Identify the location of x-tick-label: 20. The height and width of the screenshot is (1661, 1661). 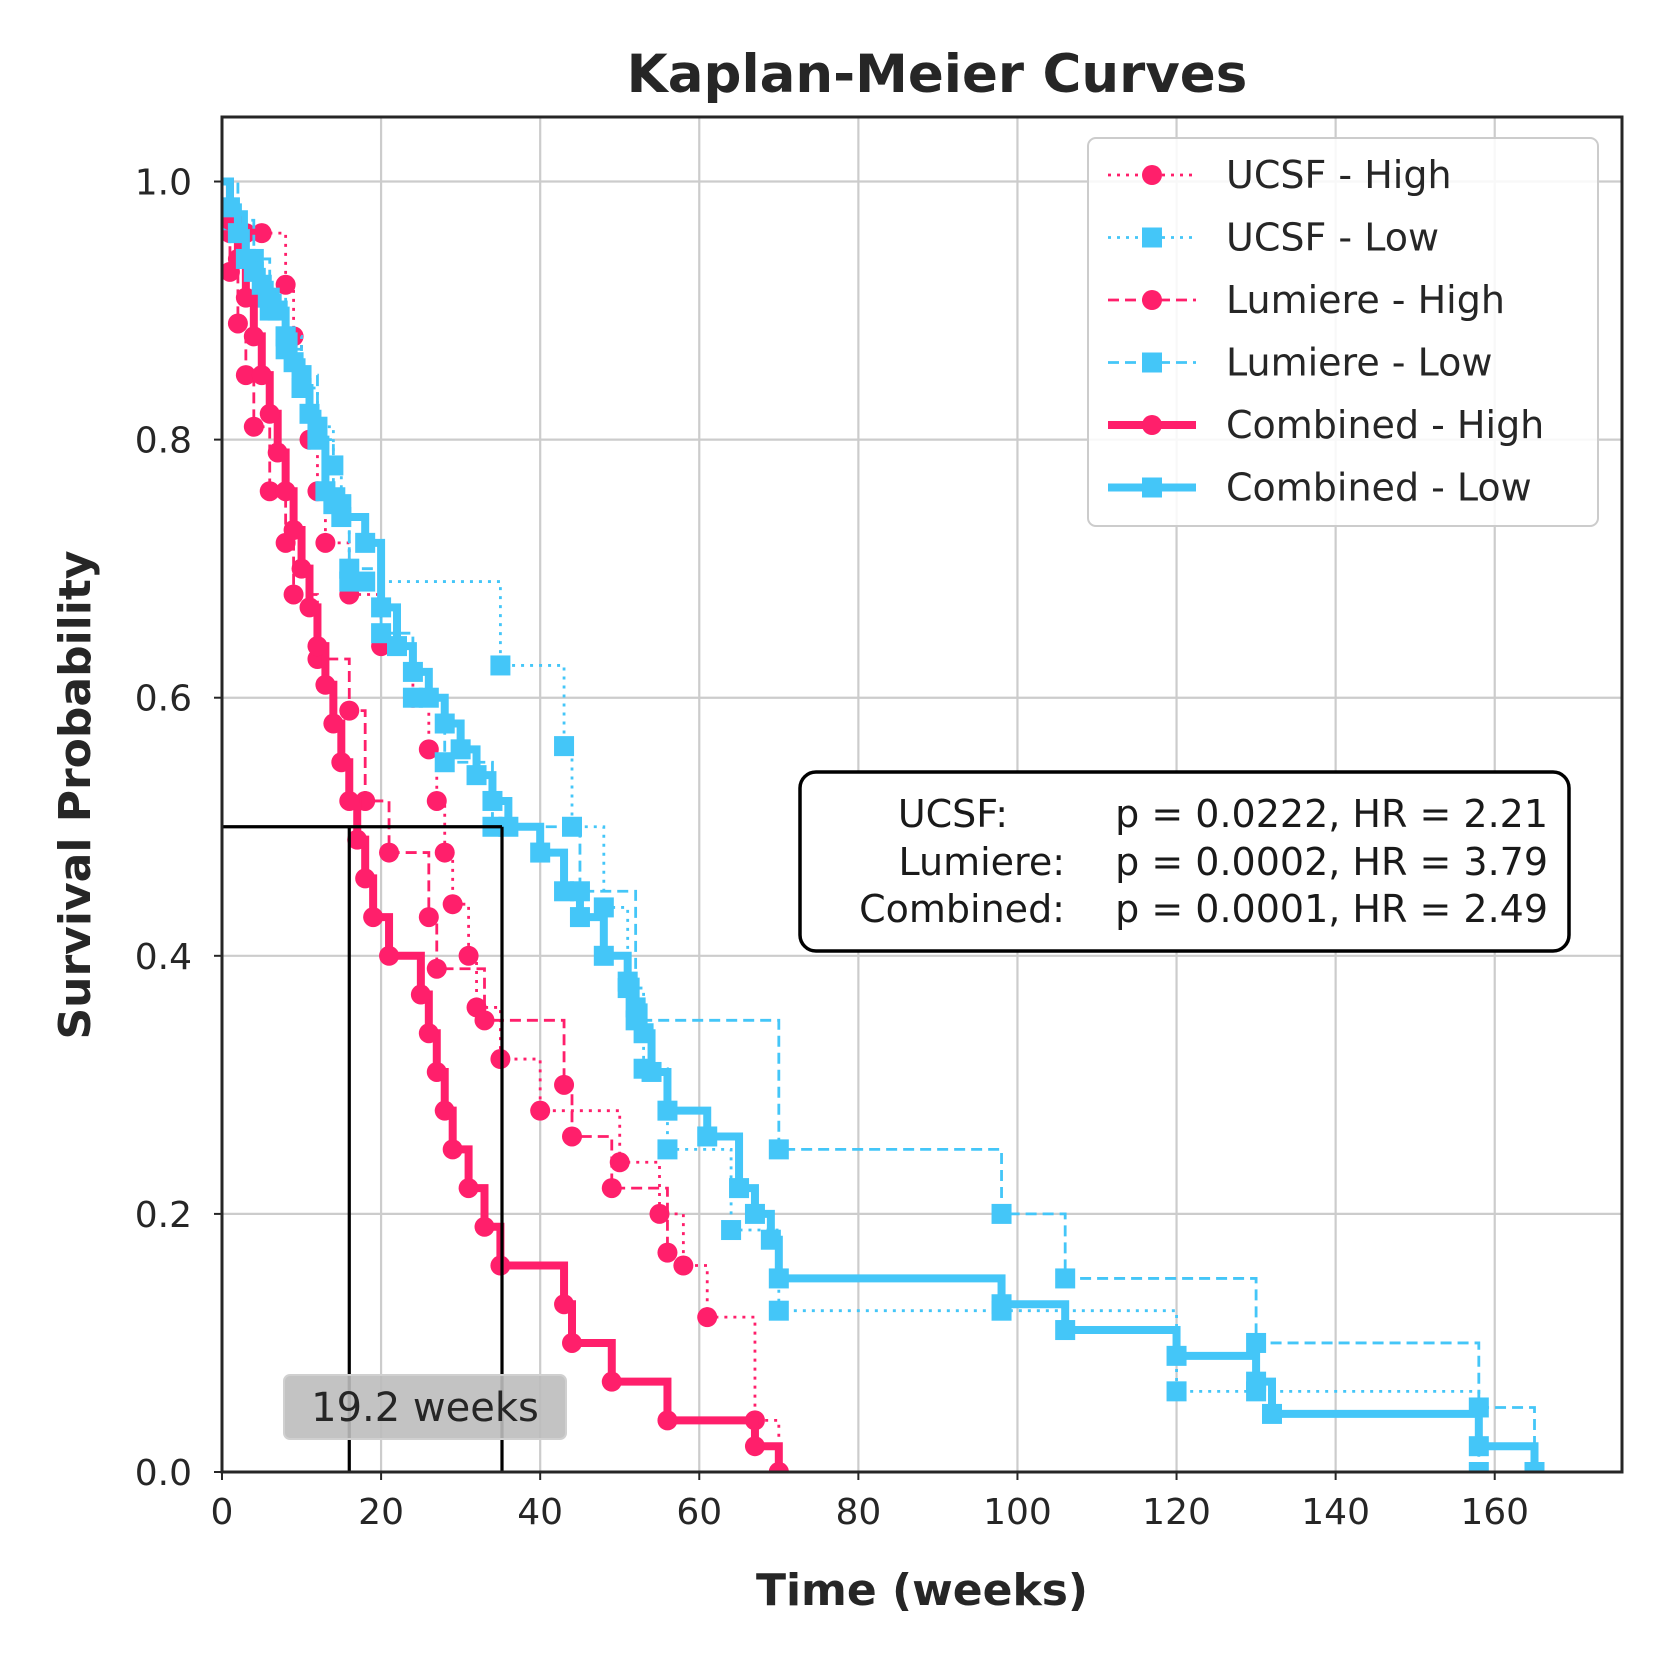
(381, 1512).